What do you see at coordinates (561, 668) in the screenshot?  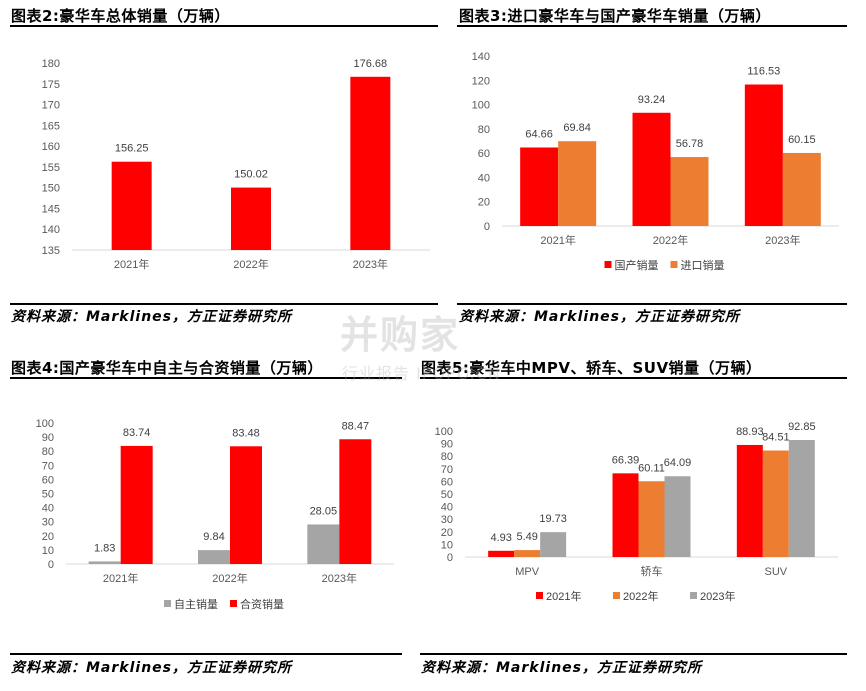 I see `chart5-source: 资料来源：Marklines，方正证券研究所` at bounding box center [561, 668].